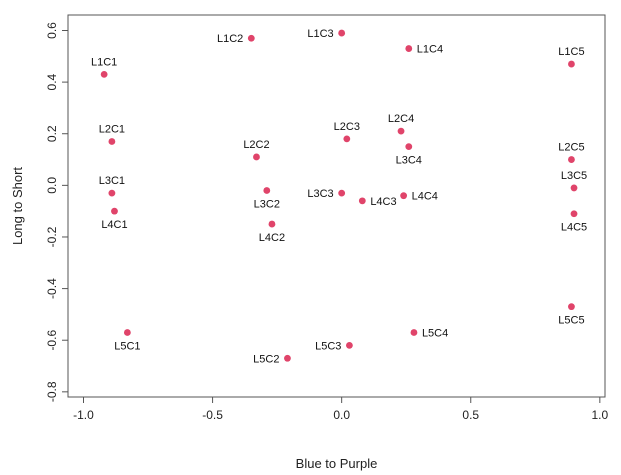  What do you see at coordinates (409, 161) in the screenshot?
I see `point-label: L3C4` at bounding box center [409, 161].